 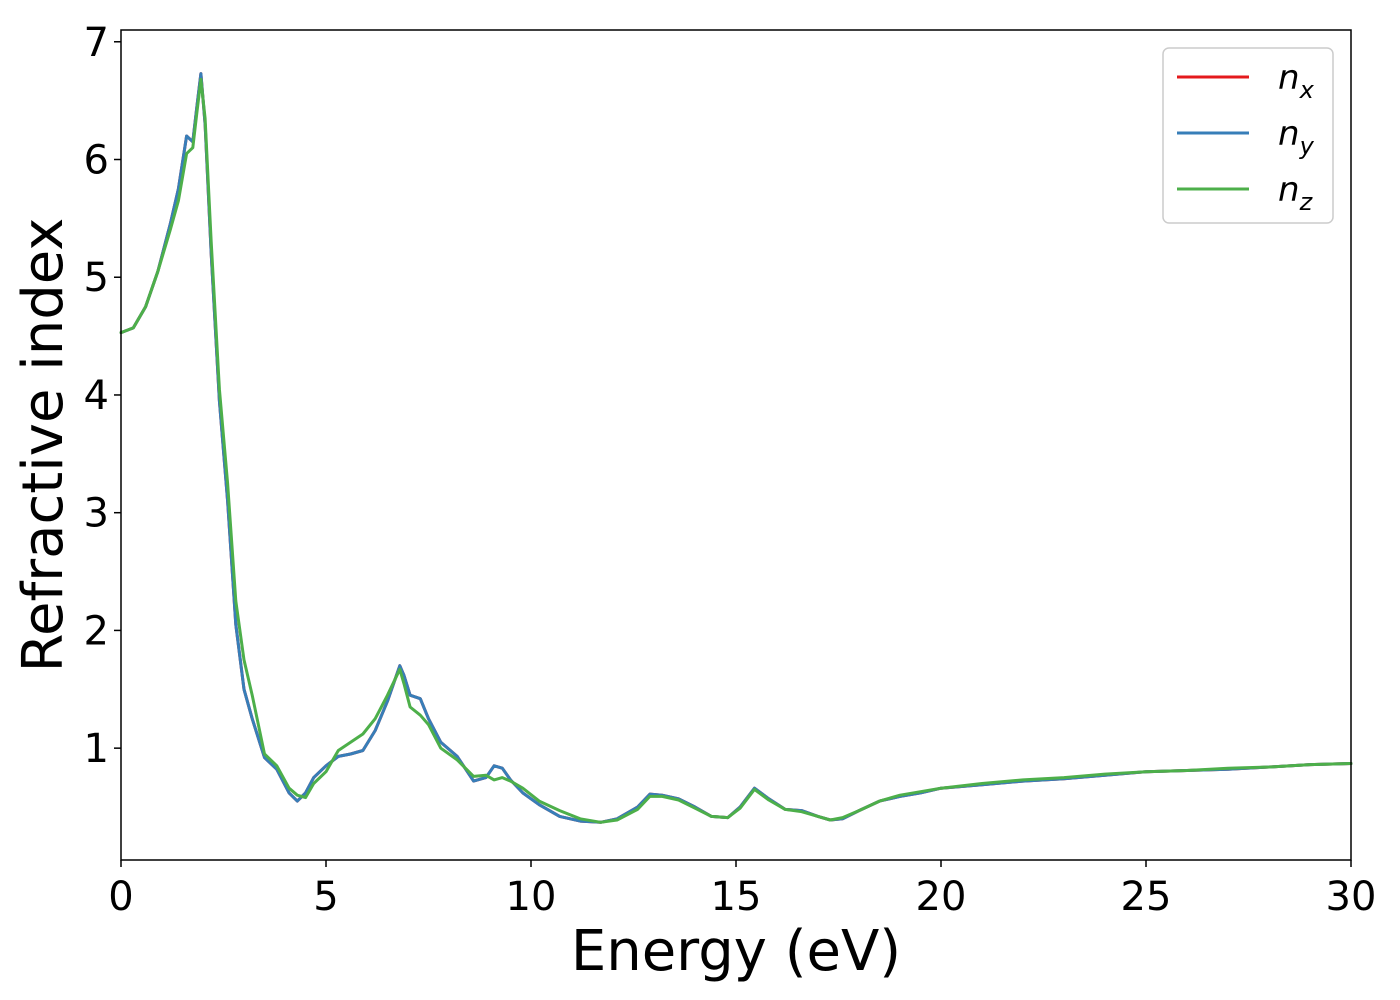 I want to click on legend-label-y: ny, so click(x=1296, y=137).